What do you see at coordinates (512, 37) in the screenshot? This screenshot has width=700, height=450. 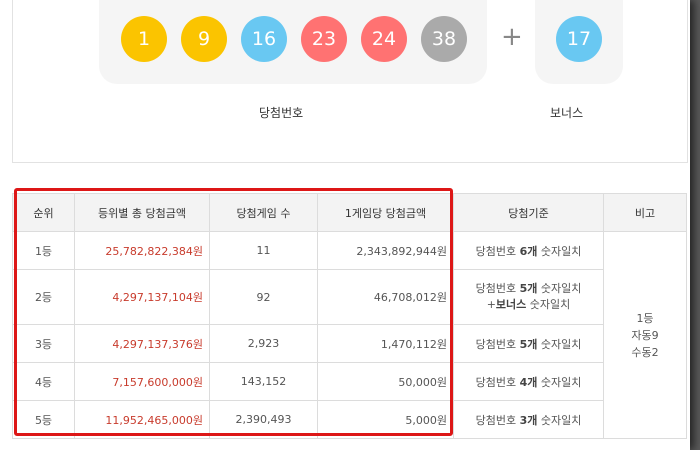 I see `plus-sign: +` at bounding box center [512, 37].